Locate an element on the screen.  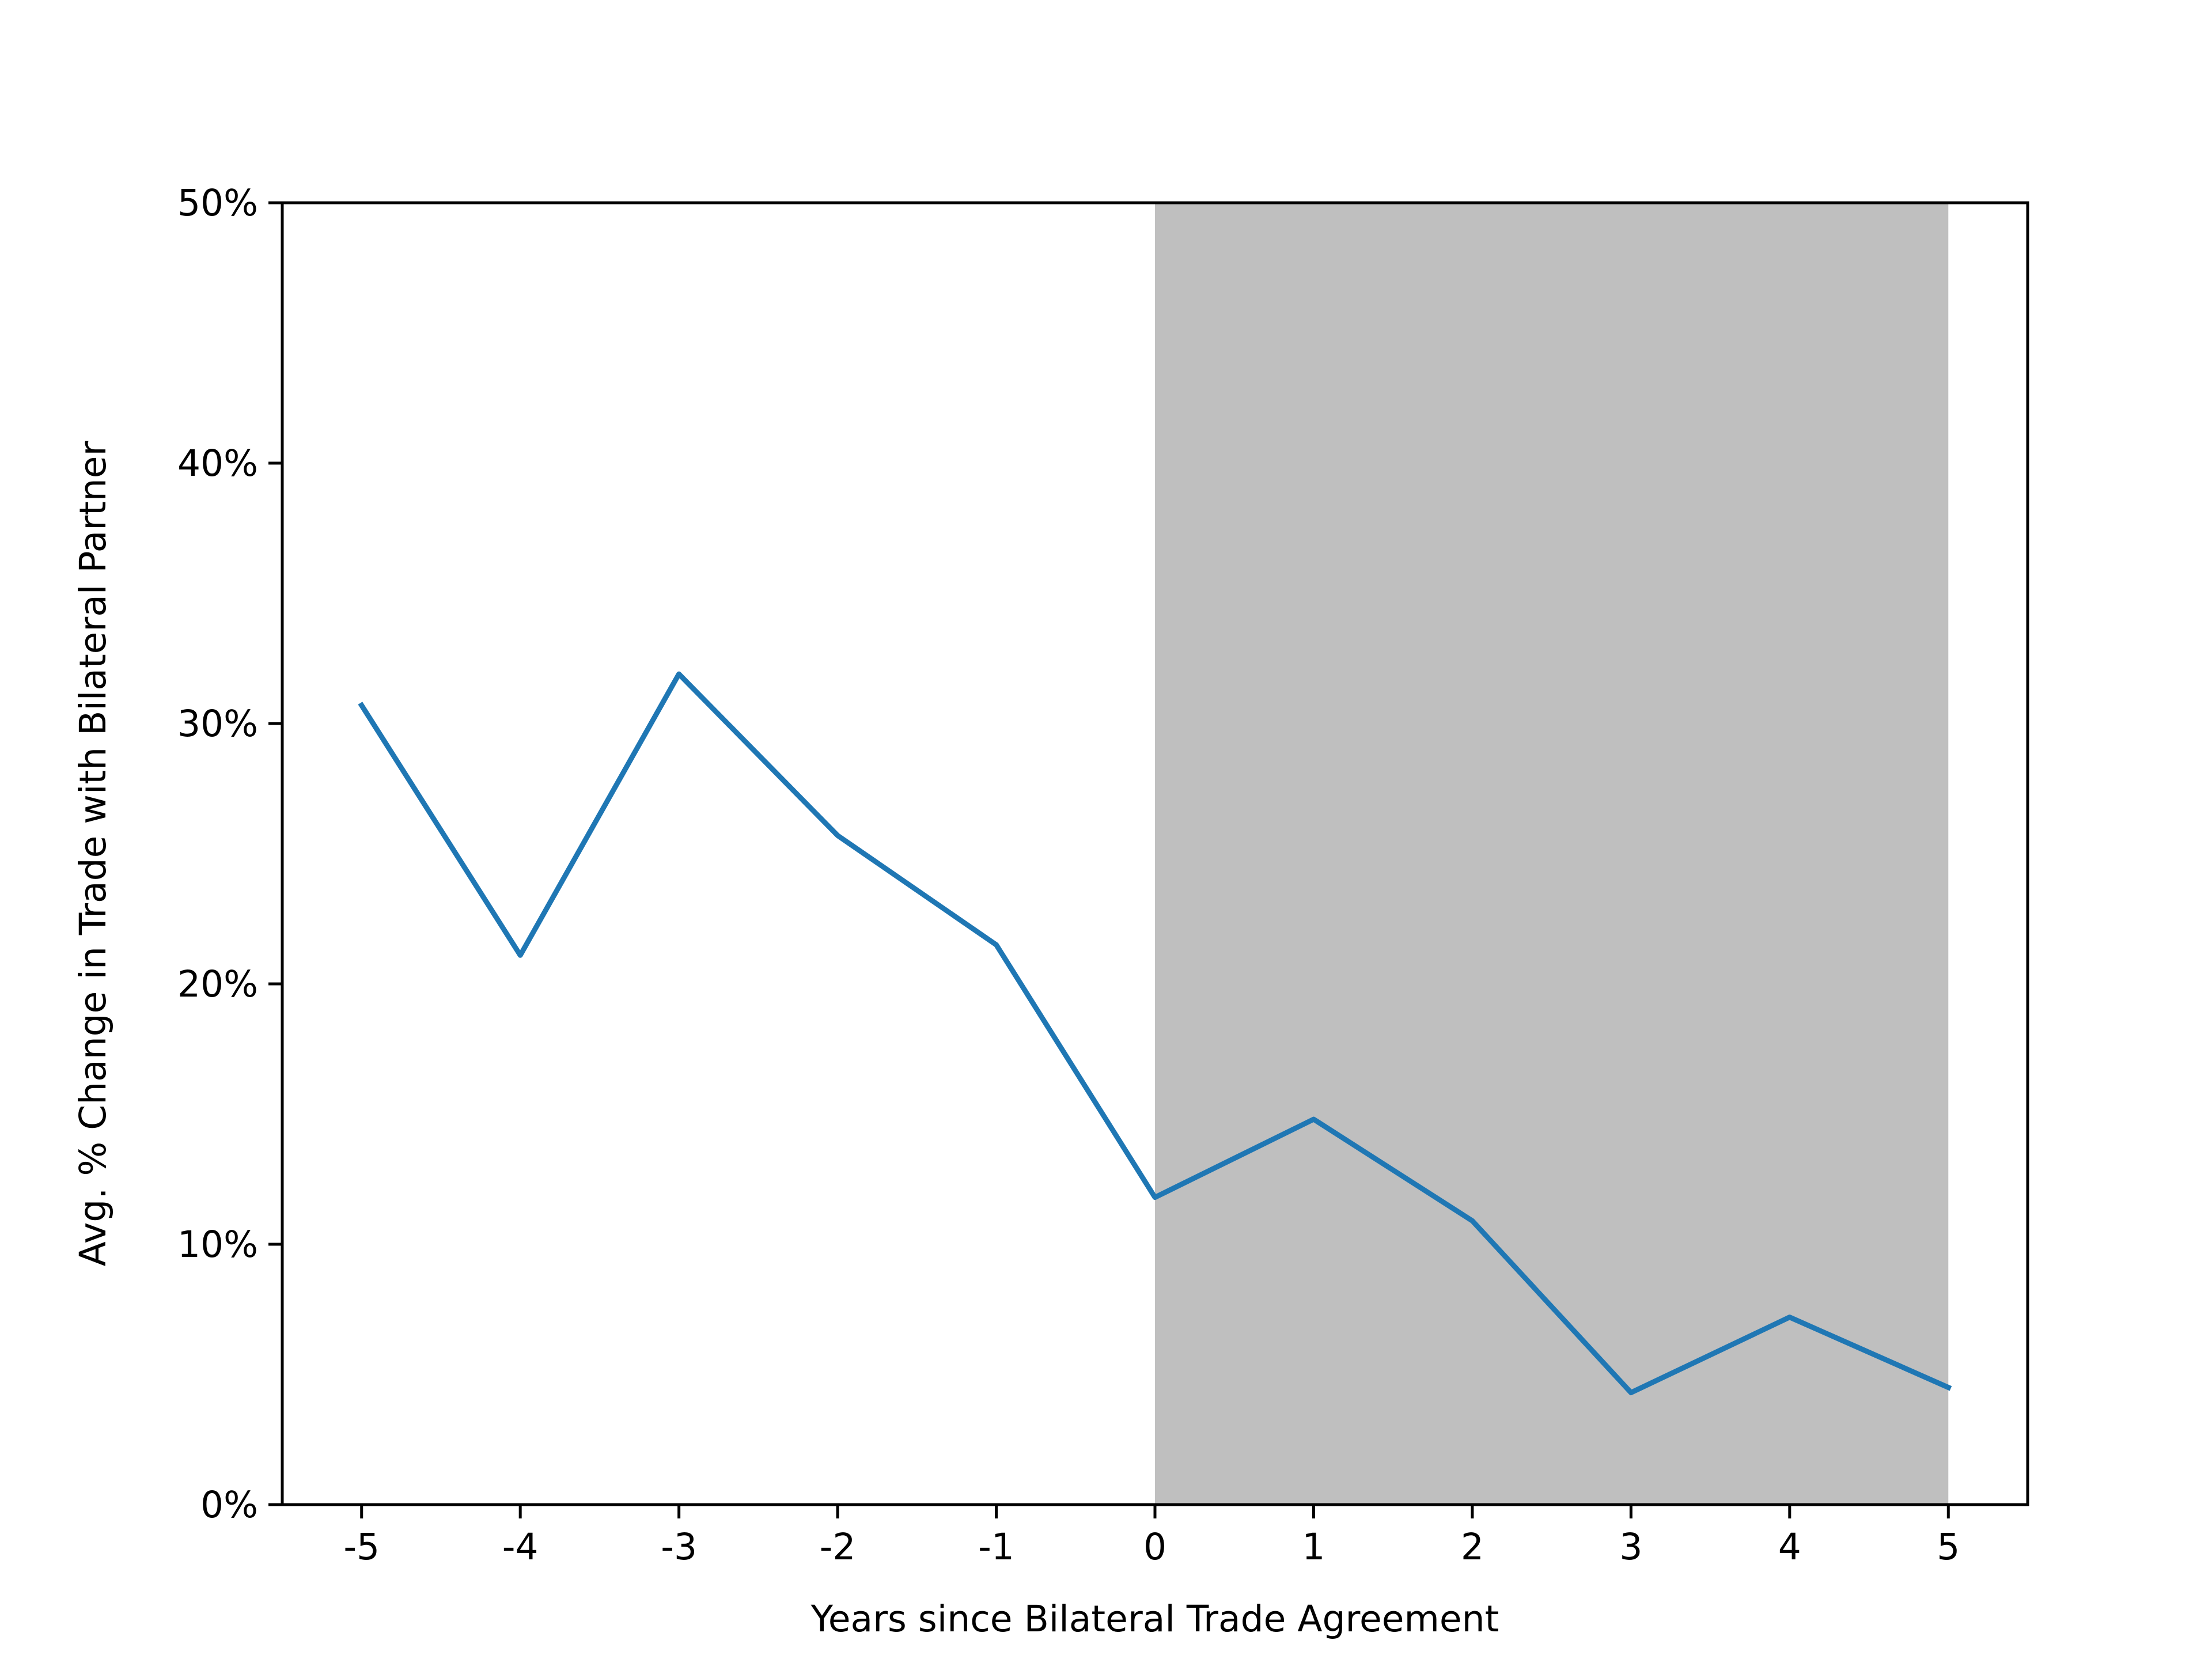
x-tick-label: 5 is located at coordinates (1948, 1547).